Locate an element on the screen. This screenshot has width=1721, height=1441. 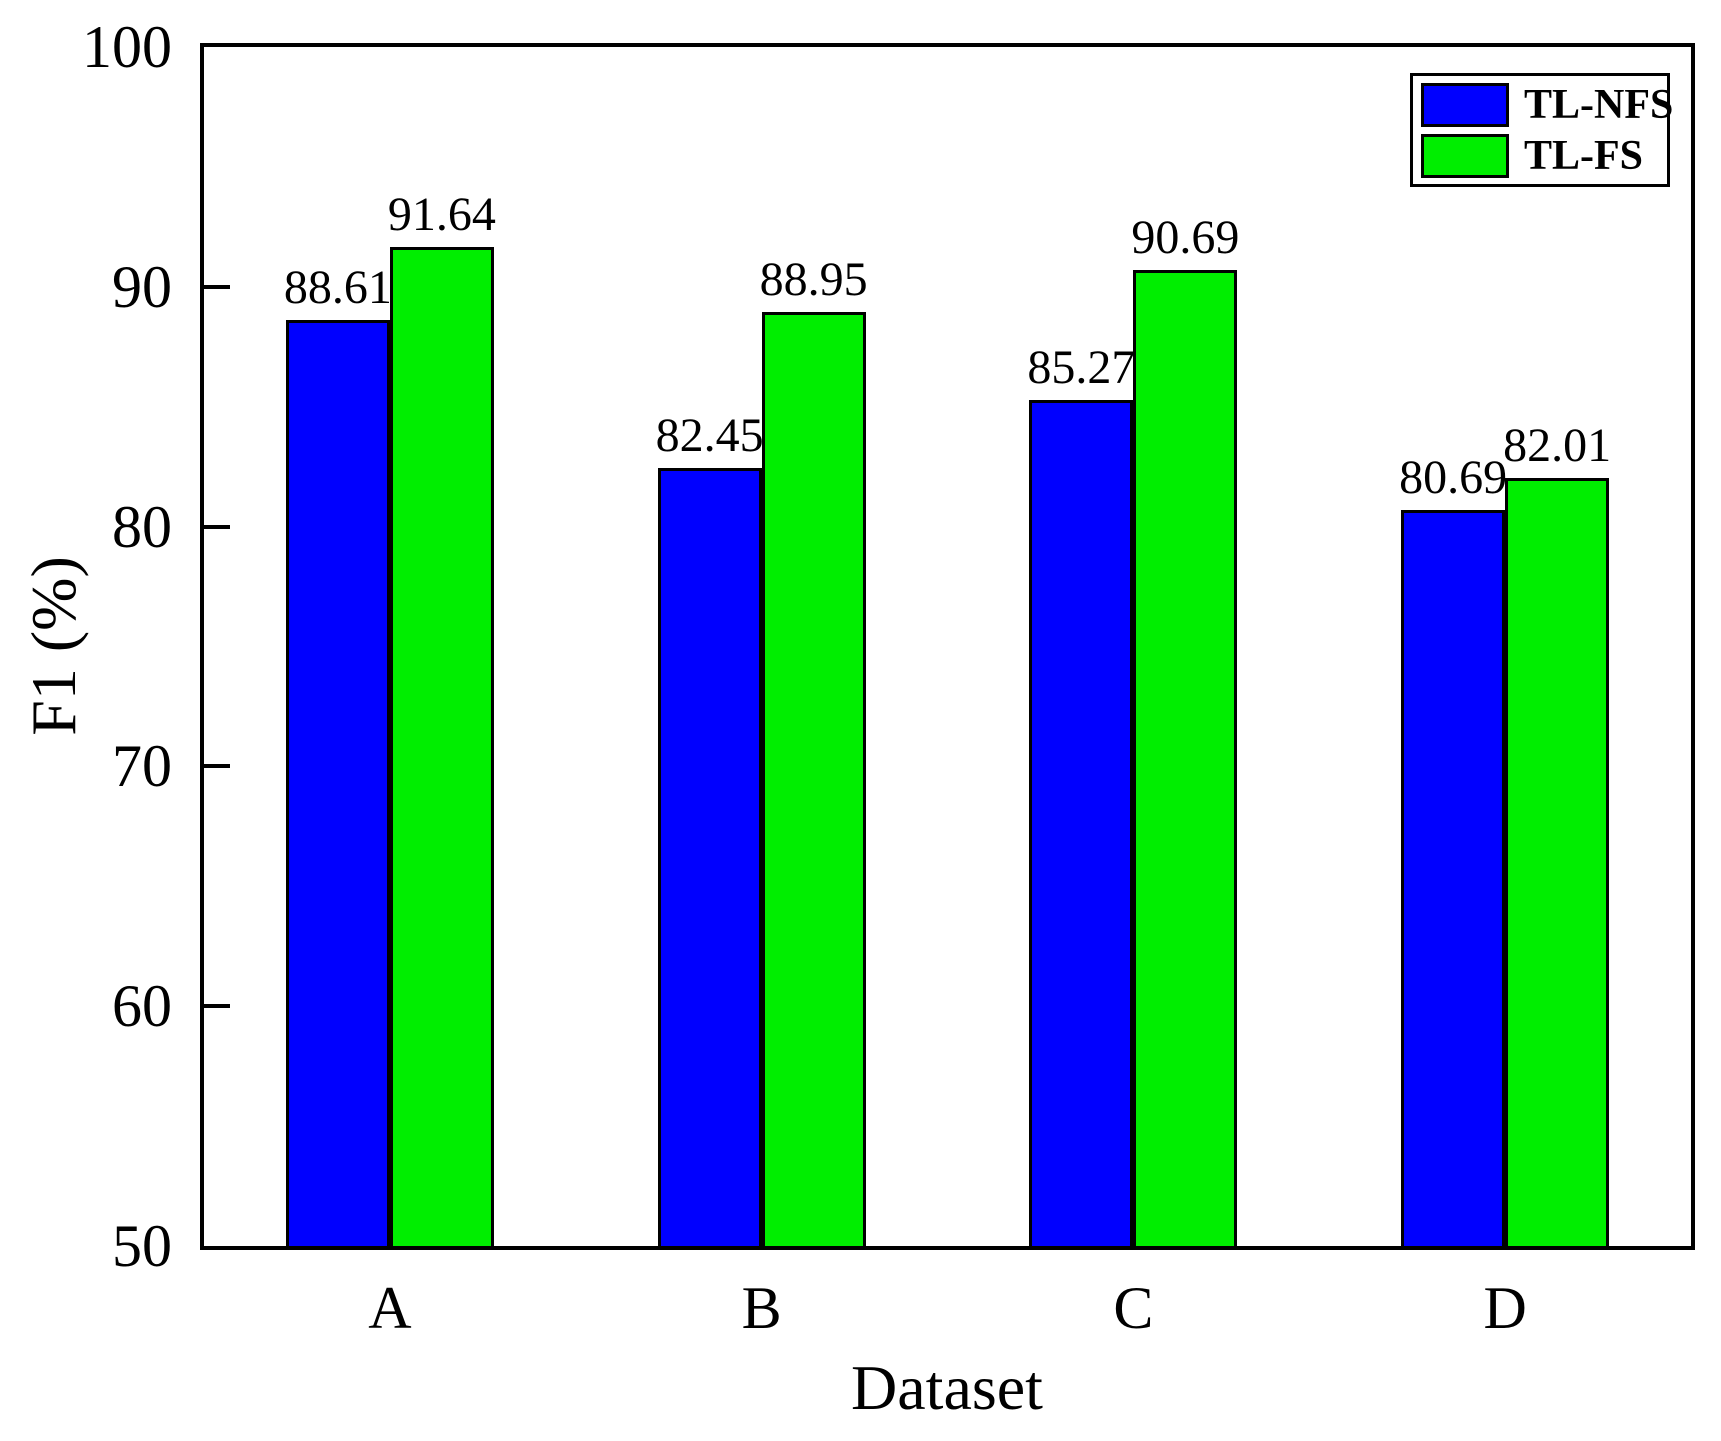
legend-entry: TL-FS is located at coordinates (1540, 155).